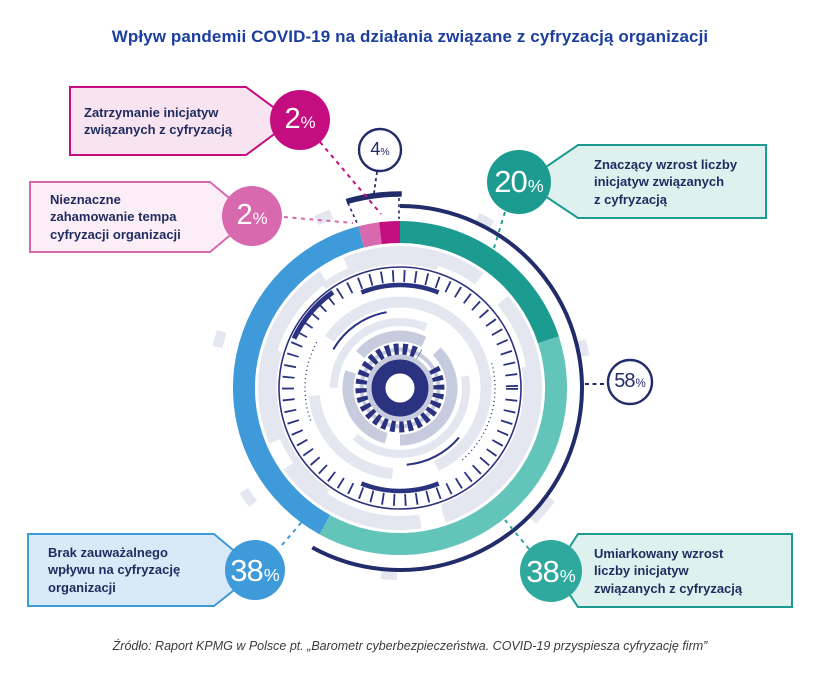 The image size is (820, 685). Describe the element at coordinates (350, 178) in the screenshot. I see `connector-stop` at that location.